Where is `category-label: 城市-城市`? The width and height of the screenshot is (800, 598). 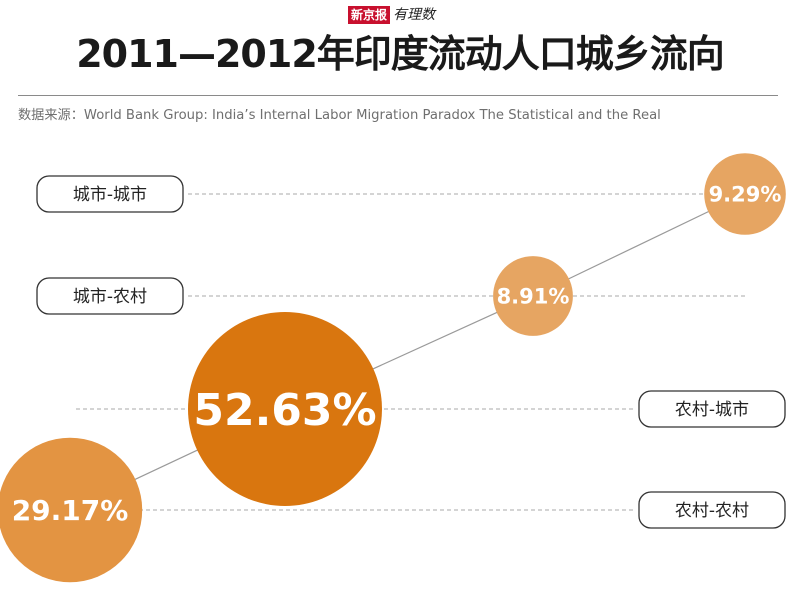 category-label: 城市-城市 is located at coordinates (110, 195).